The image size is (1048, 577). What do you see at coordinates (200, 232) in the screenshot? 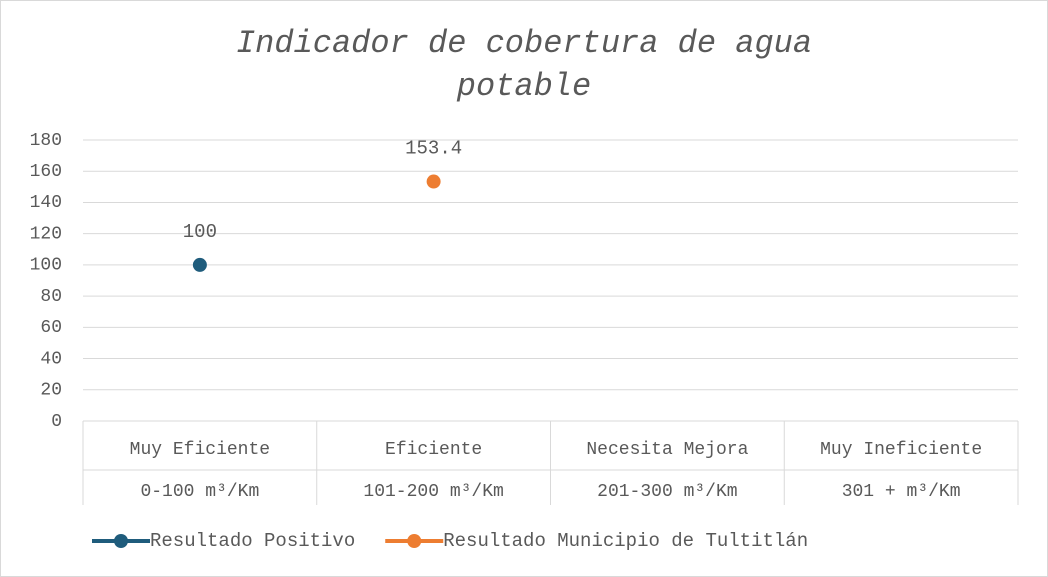
I see `data-label: 100` at bounding box center [200, 232].